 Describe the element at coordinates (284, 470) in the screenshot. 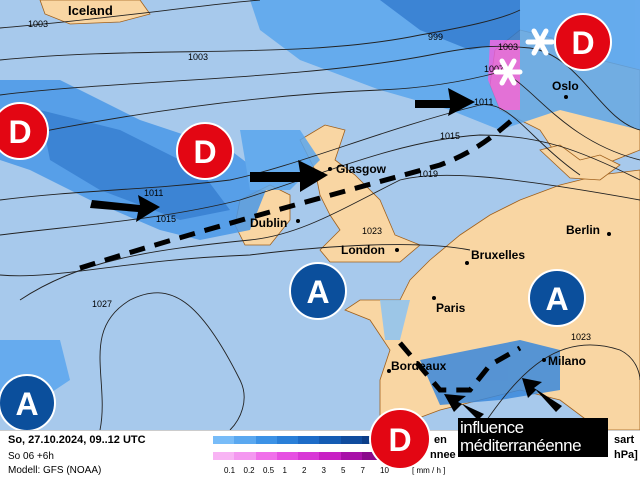

I see `tick: 1` at that location.